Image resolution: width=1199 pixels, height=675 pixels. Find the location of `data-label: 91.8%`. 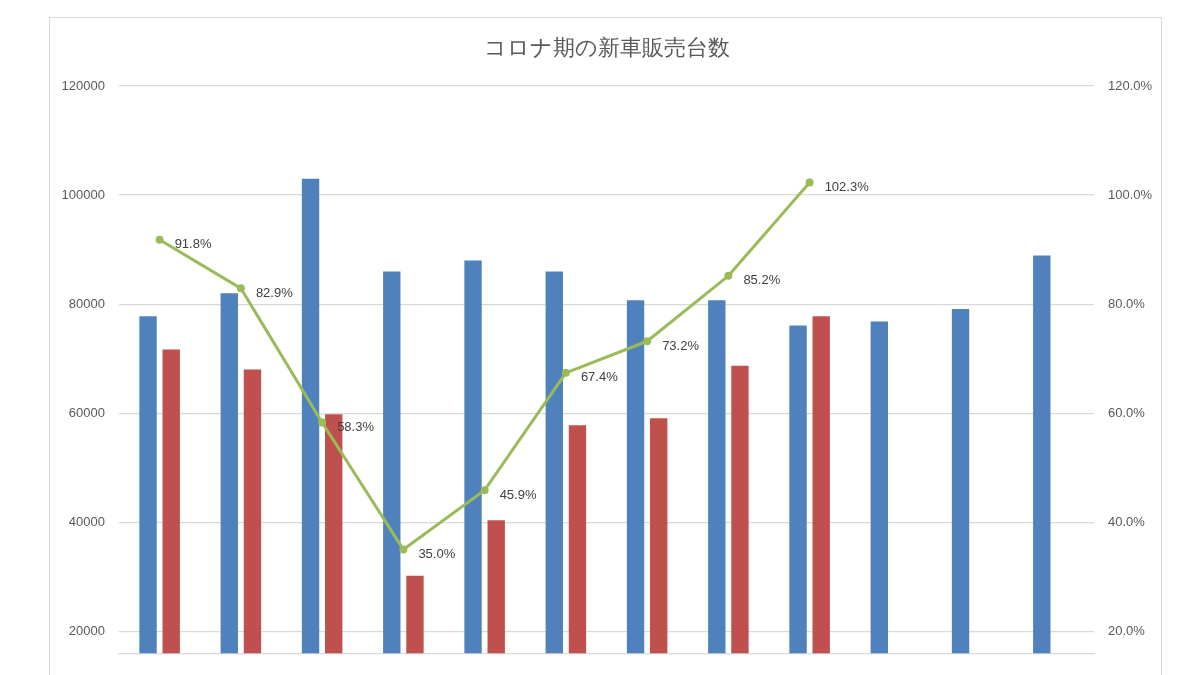

data-label: 91.8% is located at coordinates (193, 244).